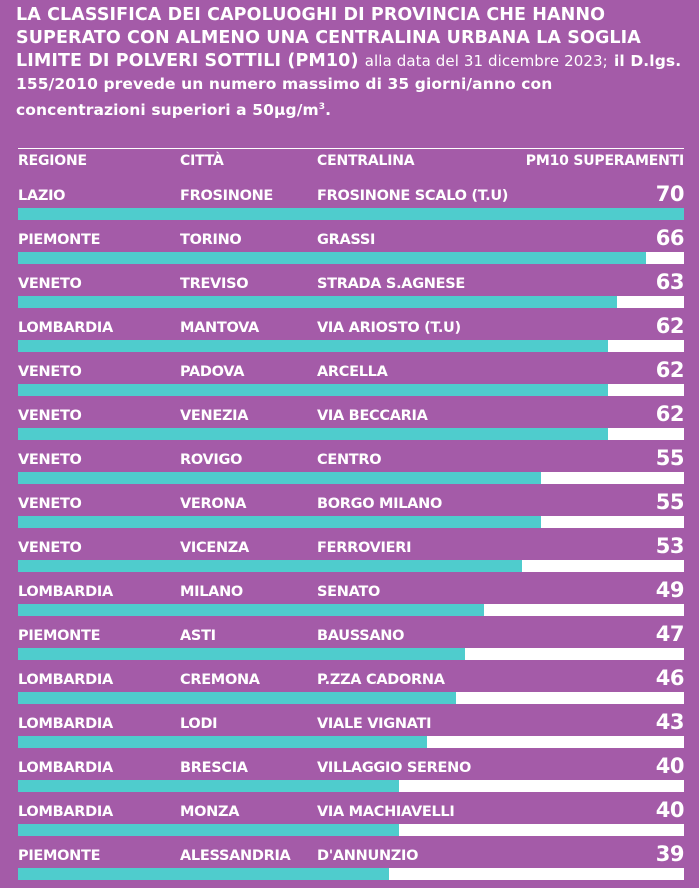 The height and width of the screenshot is (888, 699). Describe the element at coordinates (220, 680) in the screenshot. I see `citta-cell: CREMONA` at that location.